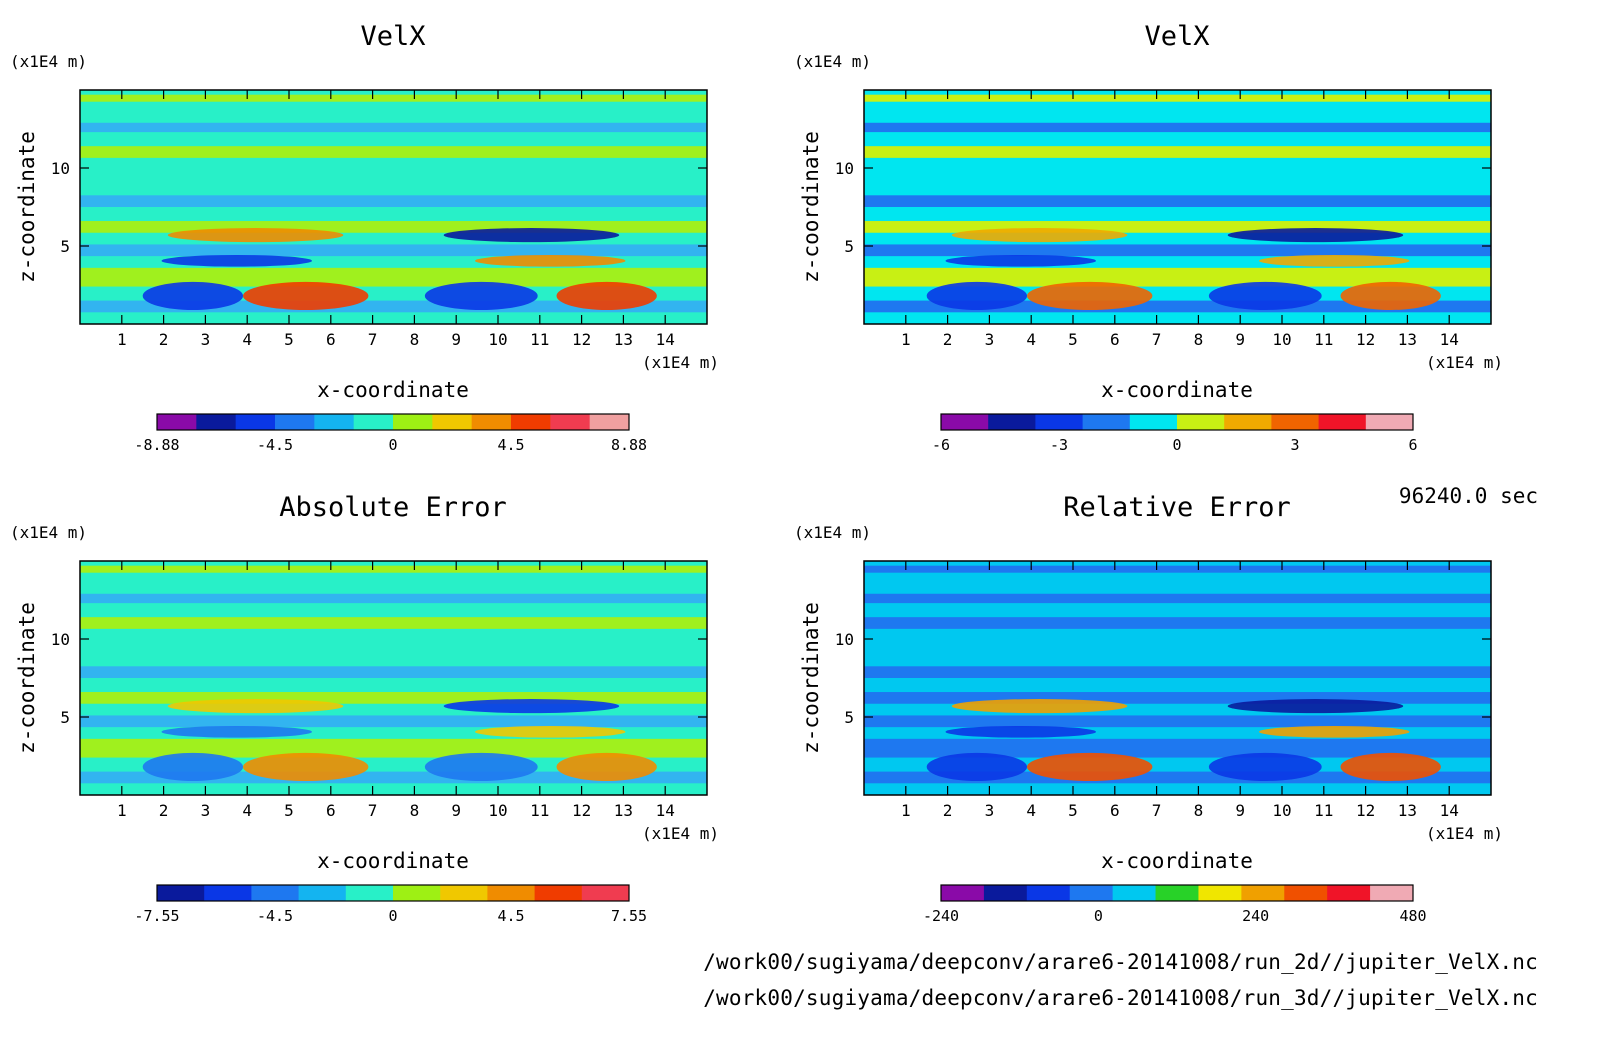 This screenshot has height=1054, width=1604. I want to click on x-tick-label: 8, so click(415, 339).